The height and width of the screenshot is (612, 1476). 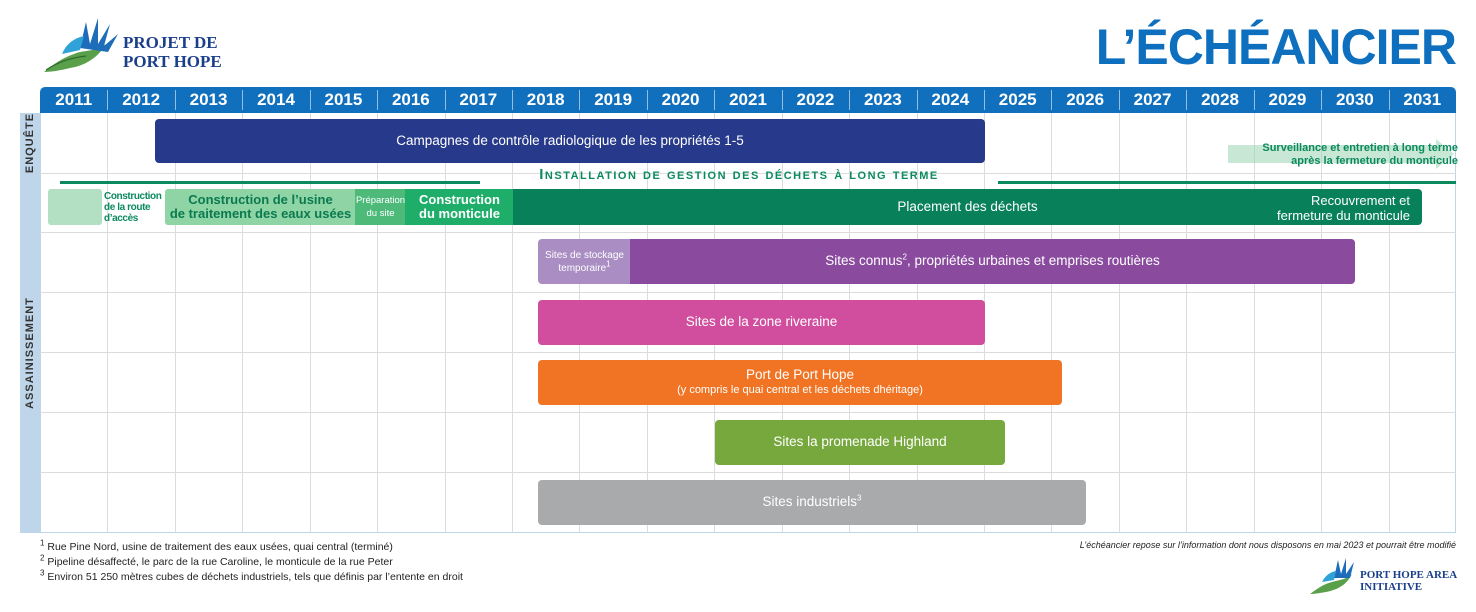 What do you see at coordinates (545, 99) in the screenshot?
I see `year-label-2018: 2018` at bounding box center [545, 99].